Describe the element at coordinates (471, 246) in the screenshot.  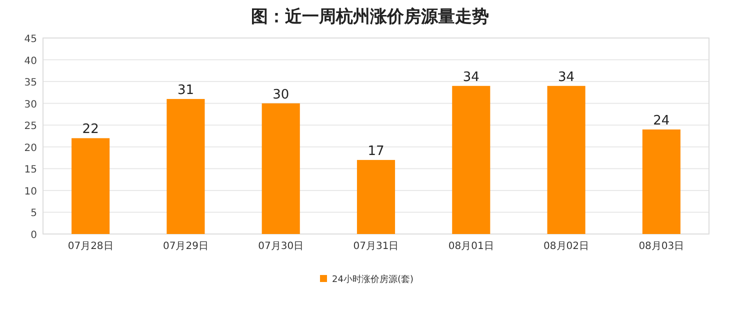
I see `x-tick-label: 08月01日` at that location.